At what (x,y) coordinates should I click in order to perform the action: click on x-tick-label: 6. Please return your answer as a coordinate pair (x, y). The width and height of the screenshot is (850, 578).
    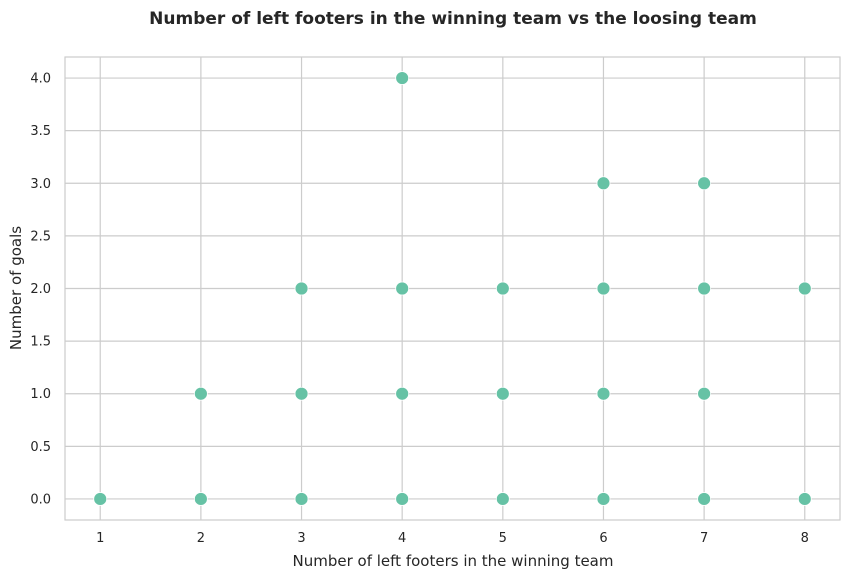
    Looking at the image, I should click on (603, 538).